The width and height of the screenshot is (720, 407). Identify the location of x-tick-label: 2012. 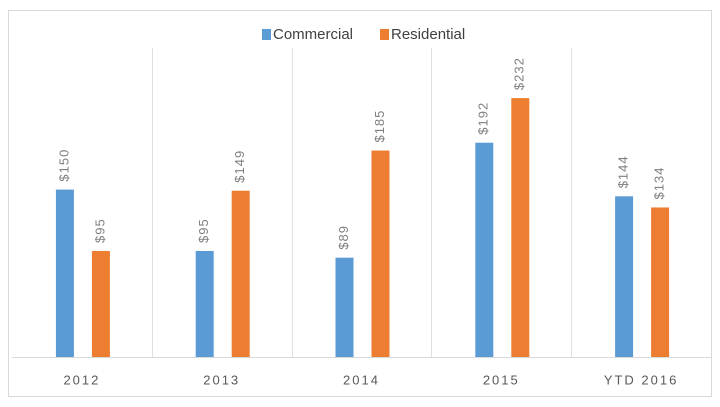
(81, 379).